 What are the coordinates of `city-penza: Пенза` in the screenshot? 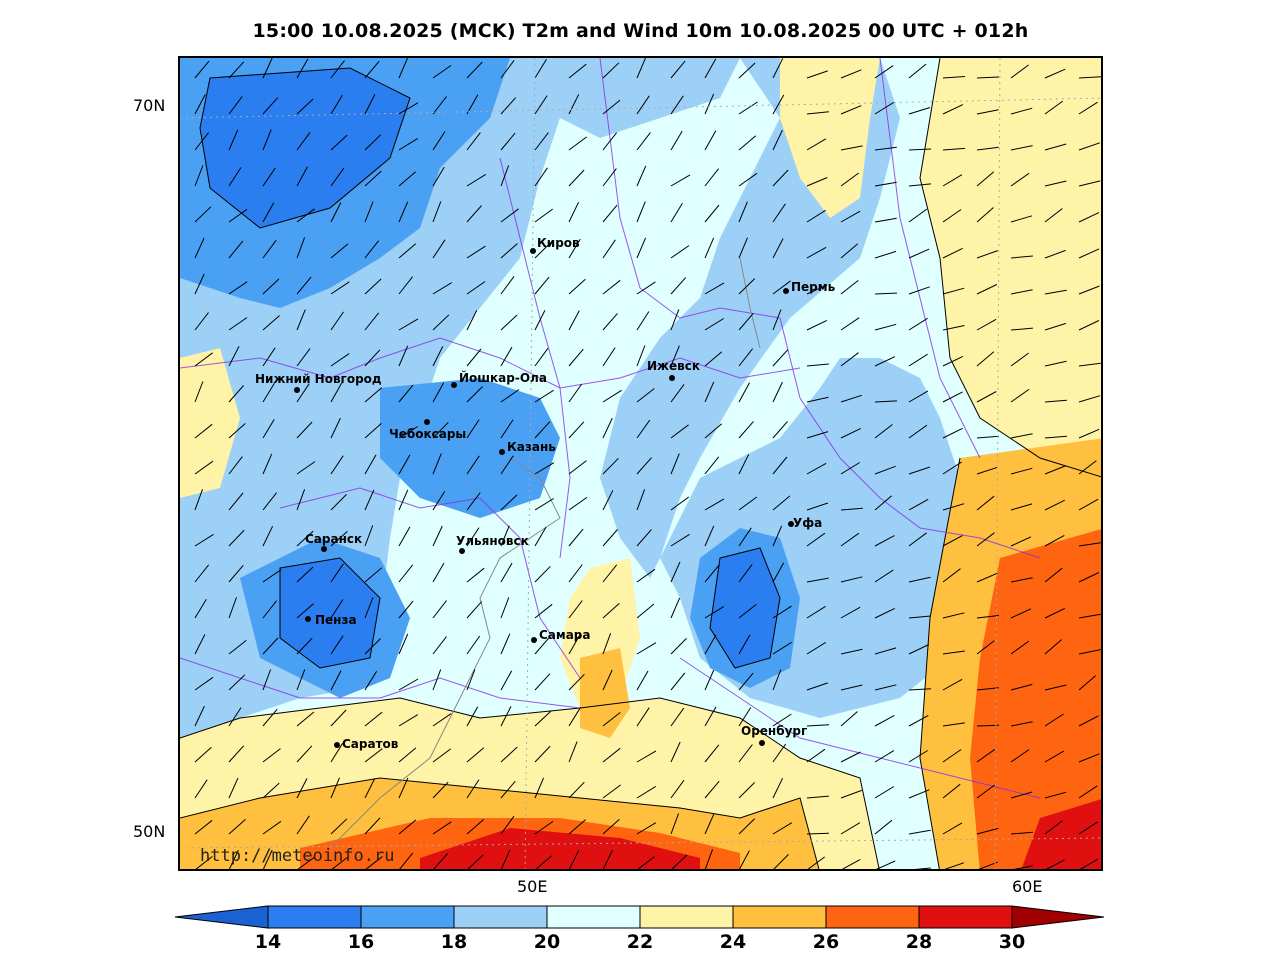 It's located at (336, 620).